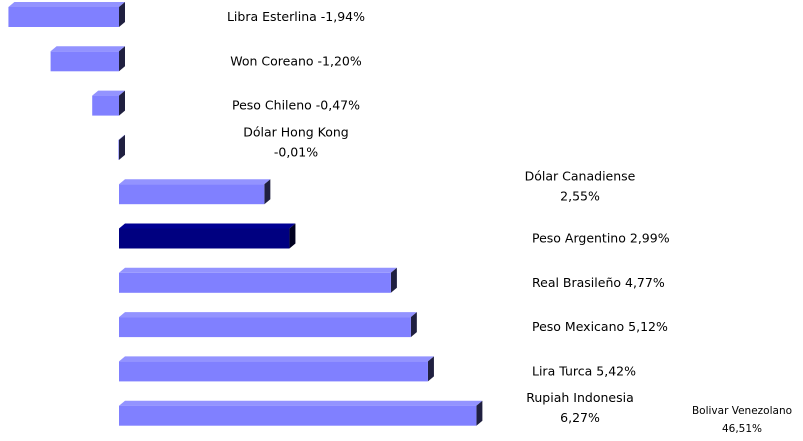 The height and width of the screenshot is (441, 803). Describe the element at coordinates (742, 411) in the screenshot. I see `annotation: Bolivar Venezolano` at that location.